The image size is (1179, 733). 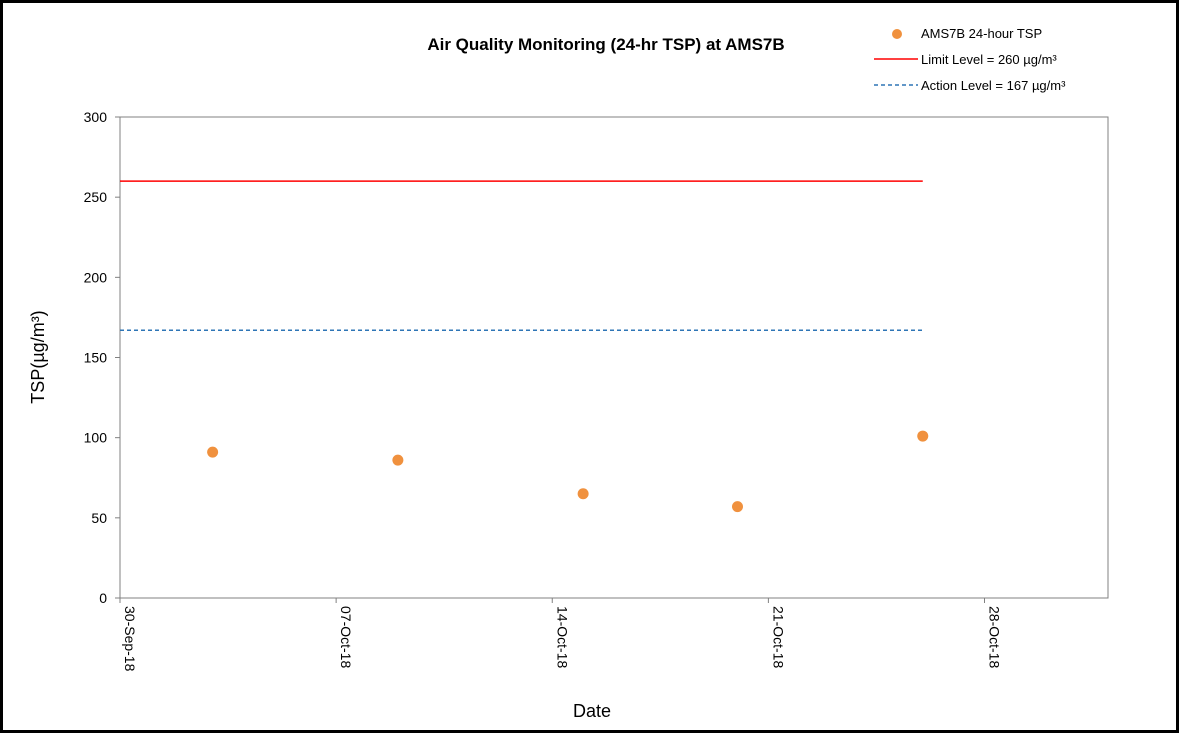 I want to click on y-axis-title: TSP(µg/m³), so click(x=38, y=356).